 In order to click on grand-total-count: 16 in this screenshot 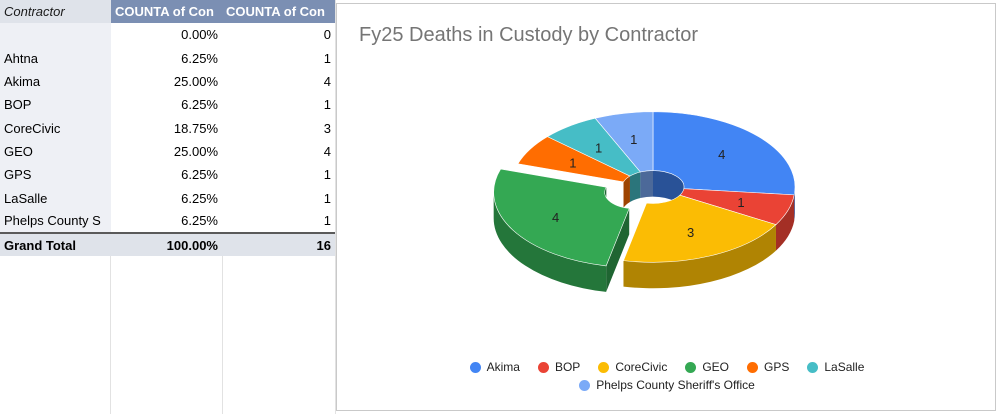, I will do `click(278, 244)`.